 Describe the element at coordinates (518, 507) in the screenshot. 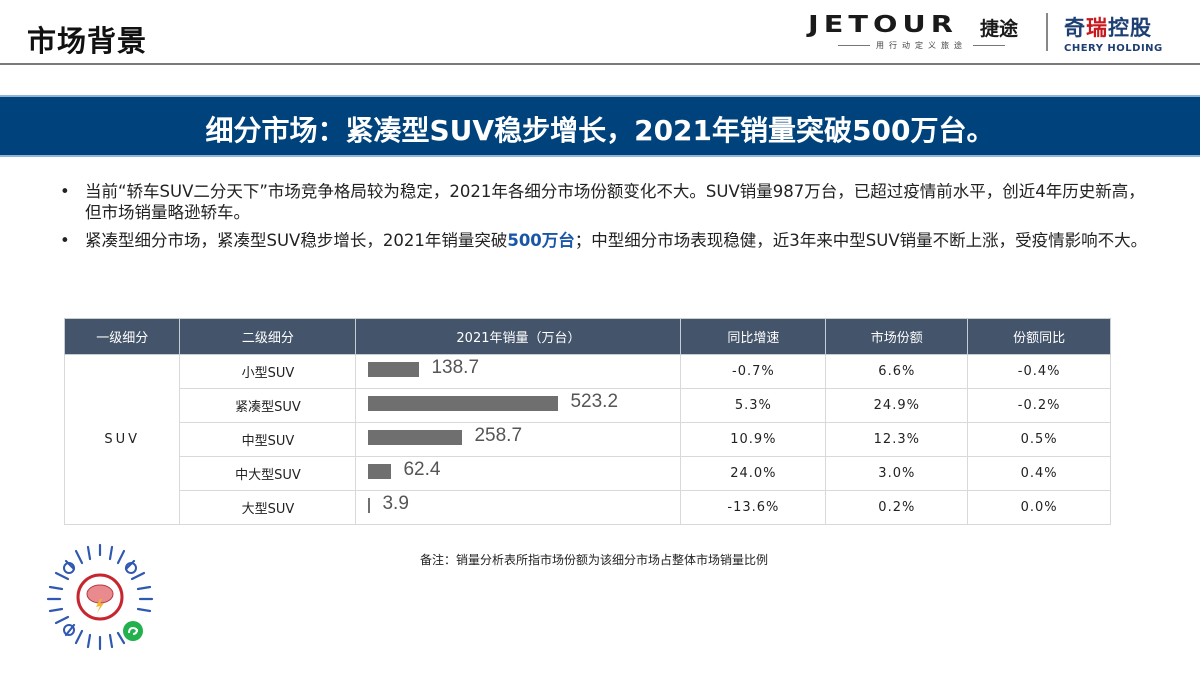

I see `sales-bar-cell: 3.9` at that location.